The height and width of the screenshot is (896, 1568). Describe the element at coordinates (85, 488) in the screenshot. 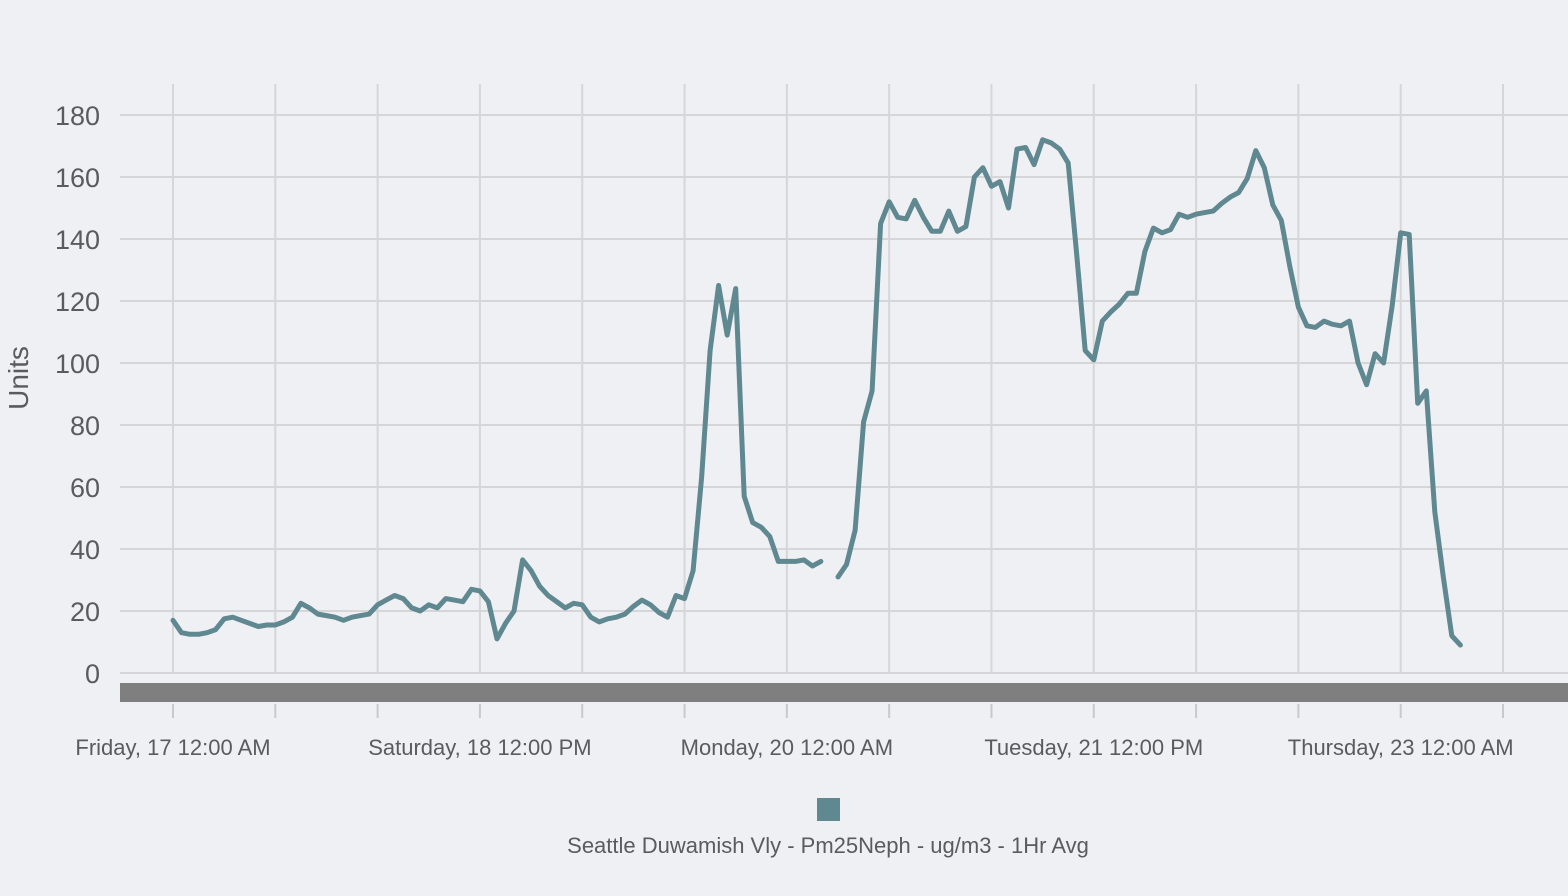

I see `y-tick-60: 60` at that location.